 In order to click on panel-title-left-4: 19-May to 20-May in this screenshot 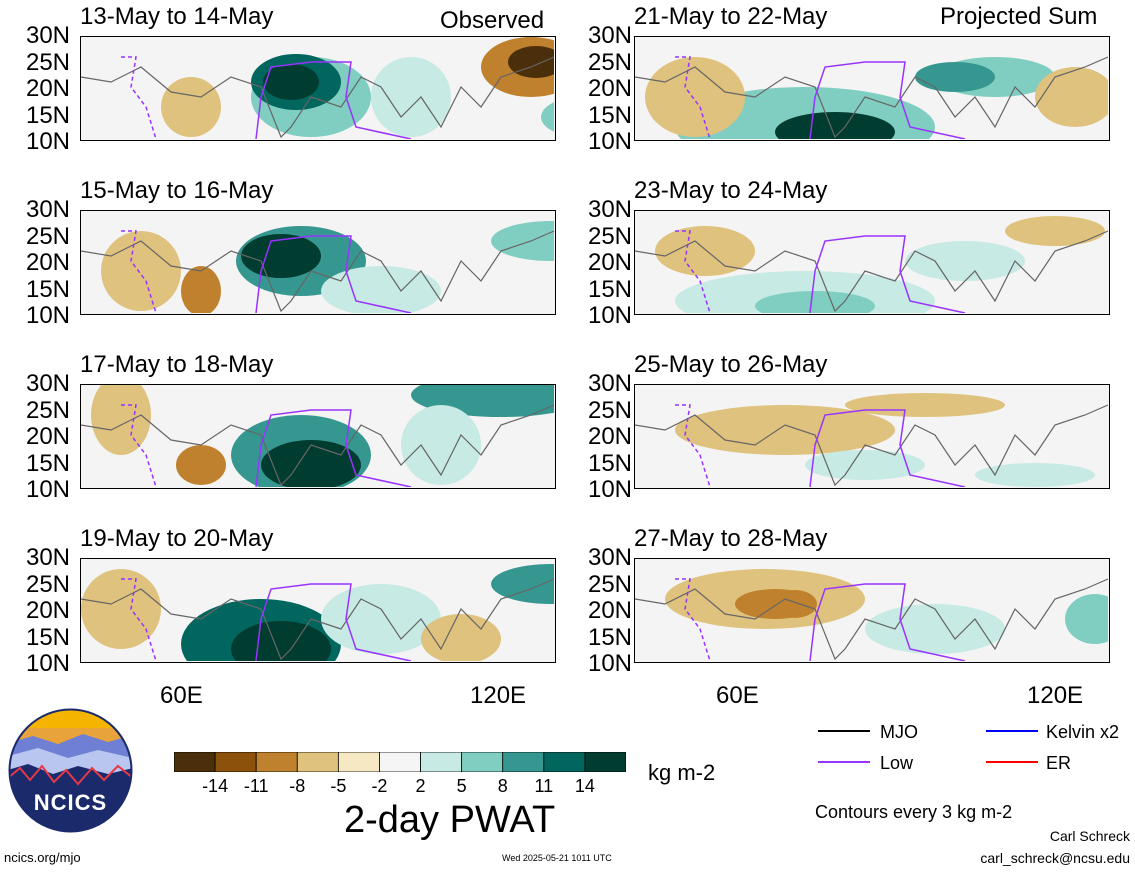, I will do `click(177, 538)`.